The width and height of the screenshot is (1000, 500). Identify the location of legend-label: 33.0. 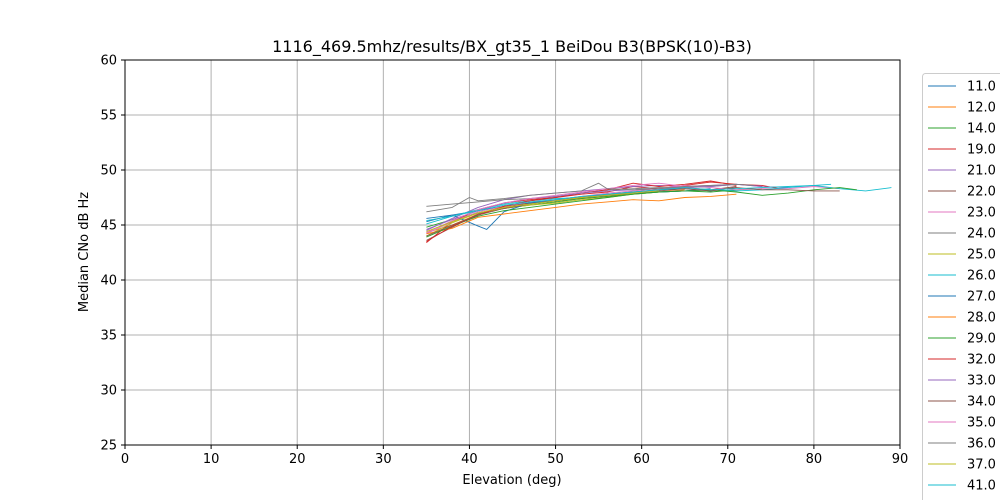
(981, 381).